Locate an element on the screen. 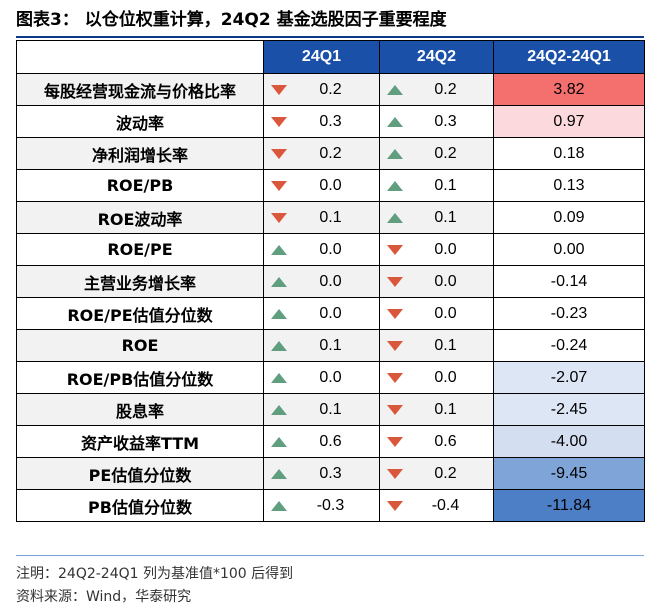 Image resolution: width=660 pixels, height=615 pixels. table-row: ROE波动率 0.1 0.1 0.09 is located at coordinates (330, 217).